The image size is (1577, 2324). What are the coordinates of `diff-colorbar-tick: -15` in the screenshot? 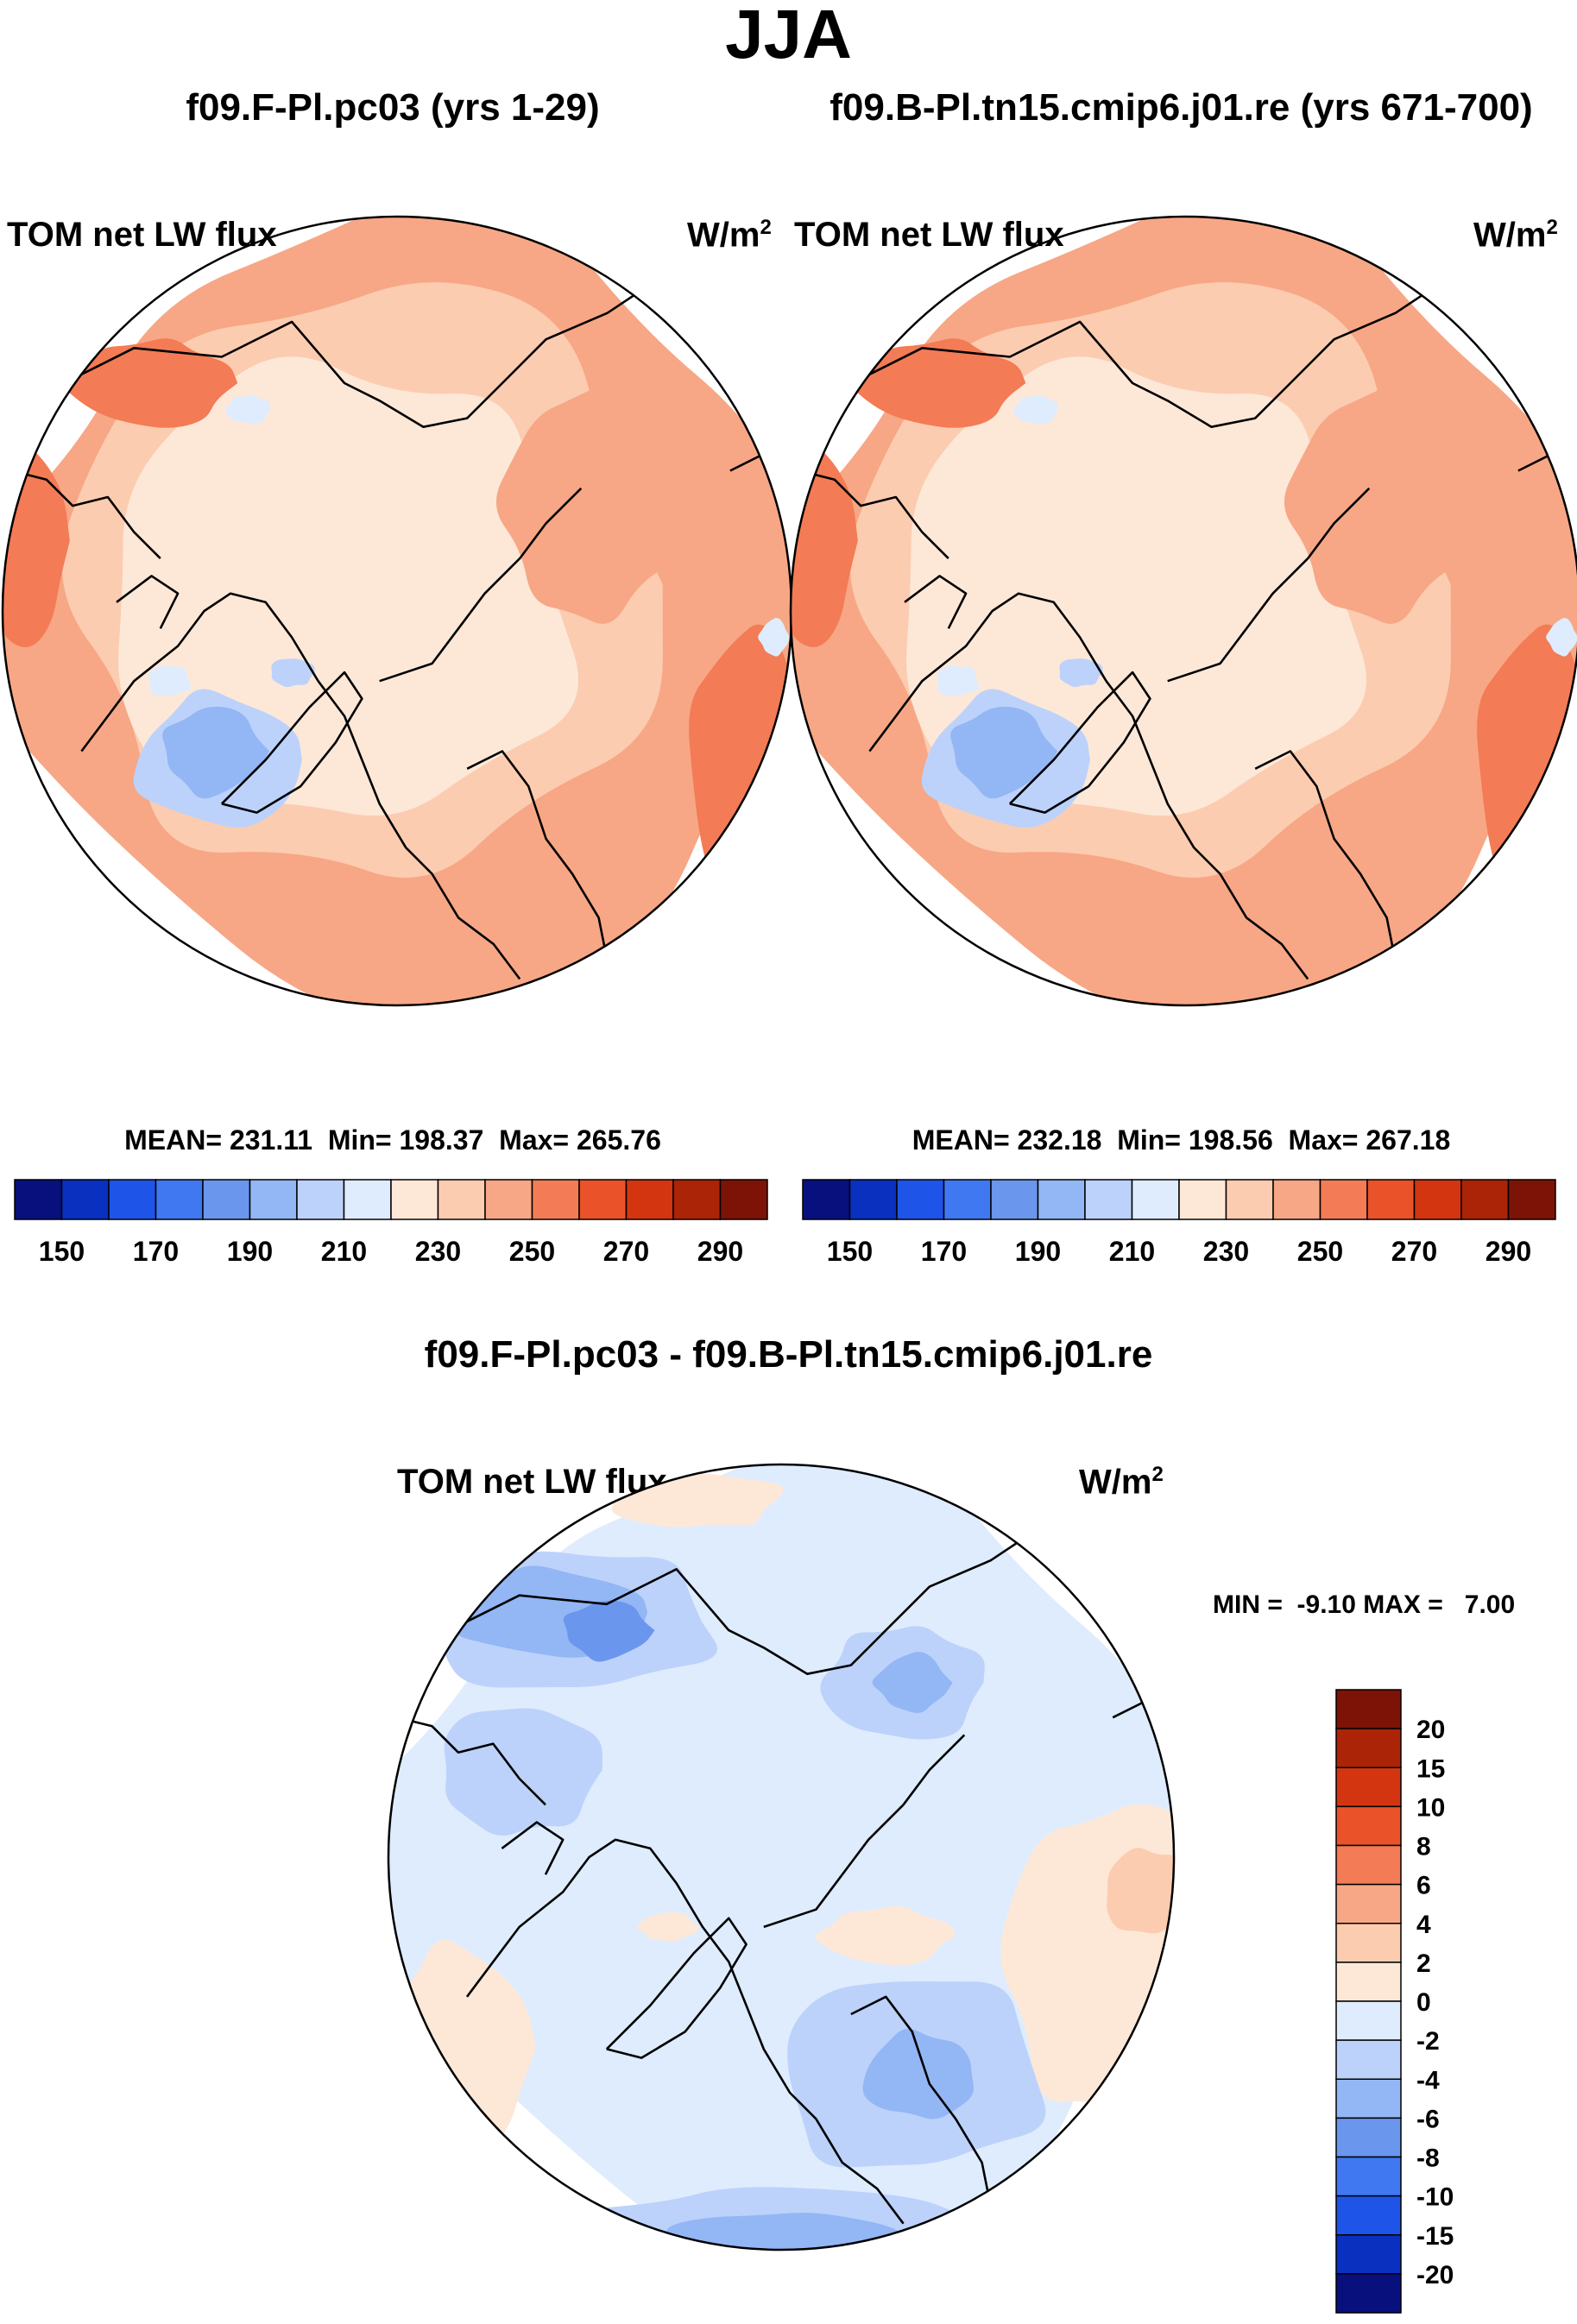 It's located at (1435, 2236).